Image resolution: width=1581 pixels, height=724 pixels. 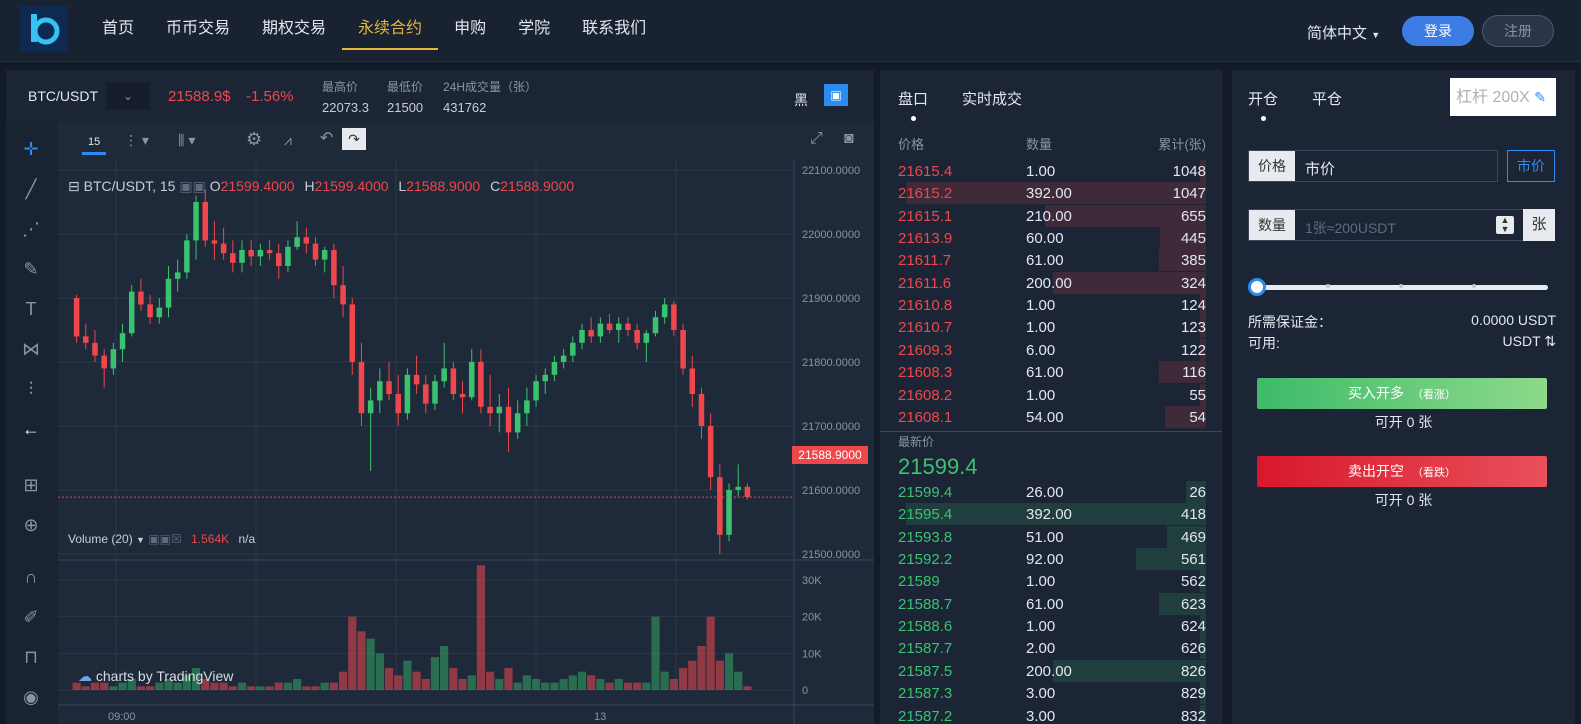 What do you see at coordinates (192, 186) in the screenshot?
I see `legend-settings-icon: ▣▣` at bounding box center [192, 186].